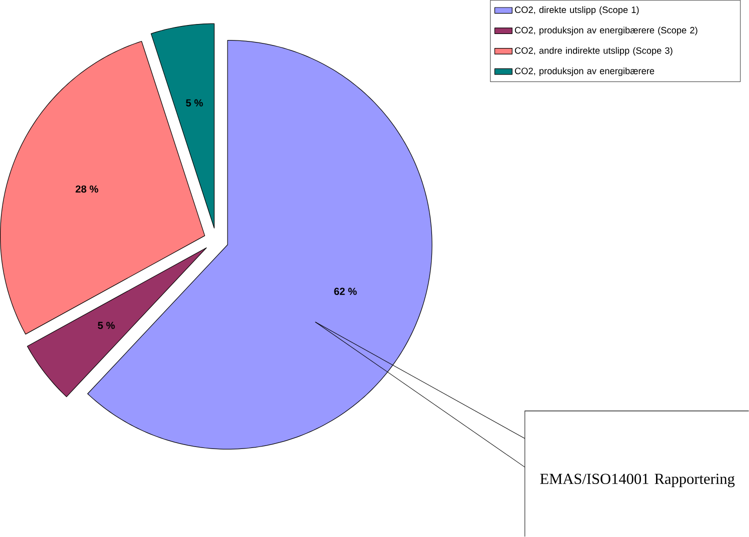 The image size is (749, 537). What do you see at coordinates (345, 292) in the screenshot?
I see `data-label: 62 %` at bounding box center [345, 292].